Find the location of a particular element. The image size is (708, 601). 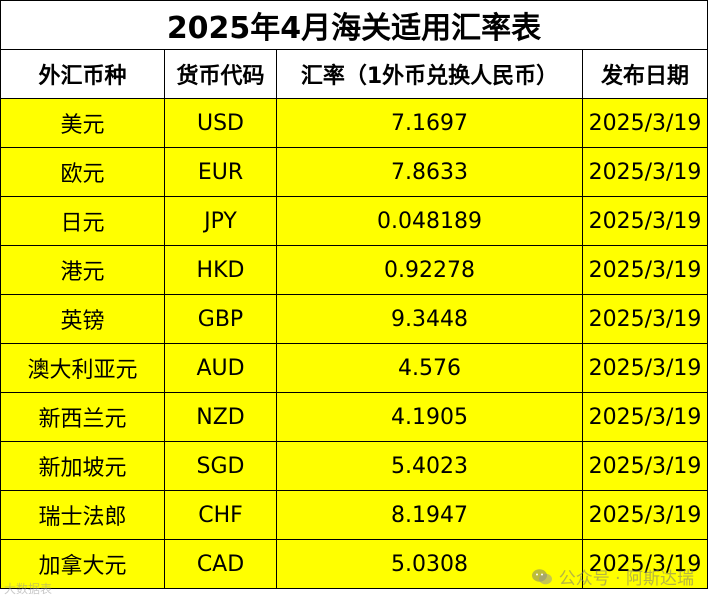

currency-name-cell: 加拿大元 is located at coordinates (82, 564).